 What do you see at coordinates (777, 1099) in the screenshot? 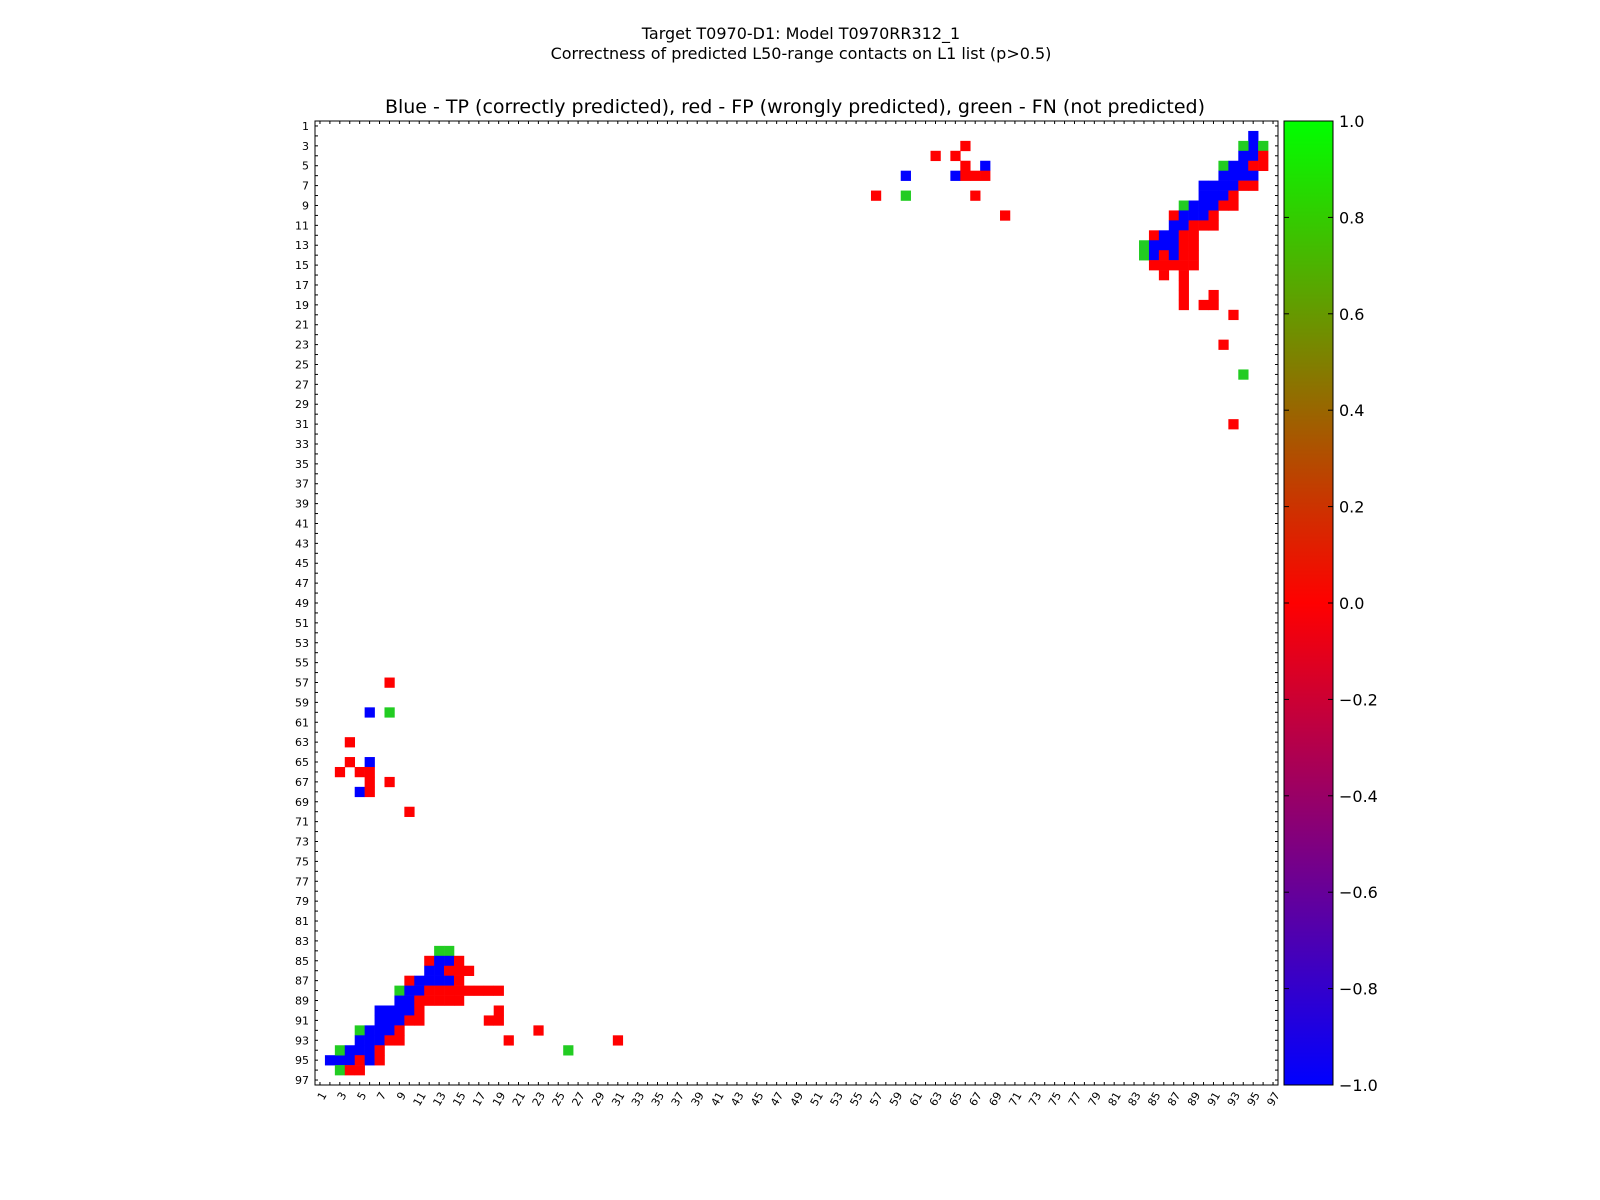
I see `x-tick-label: 47` at bounding box center [777, 1099].